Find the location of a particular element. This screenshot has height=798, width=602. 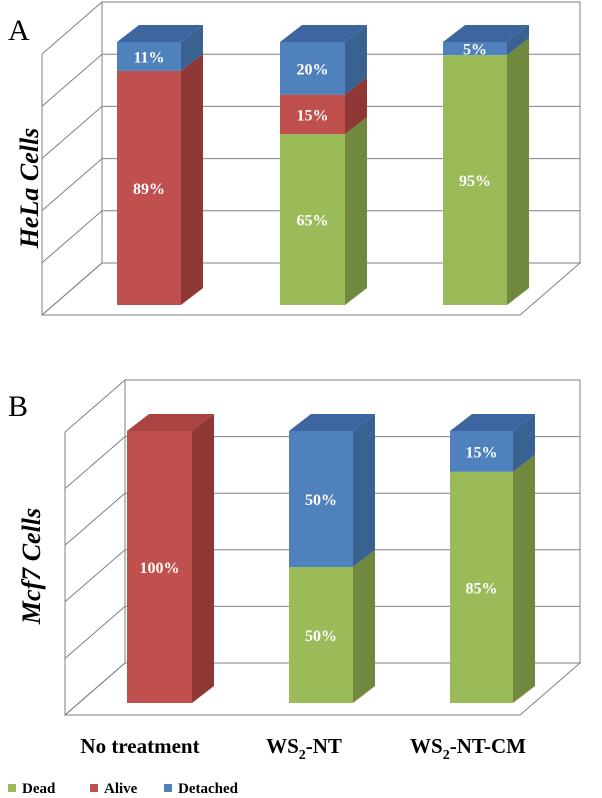

data-label: 100% is located at coordinates (160, 568).